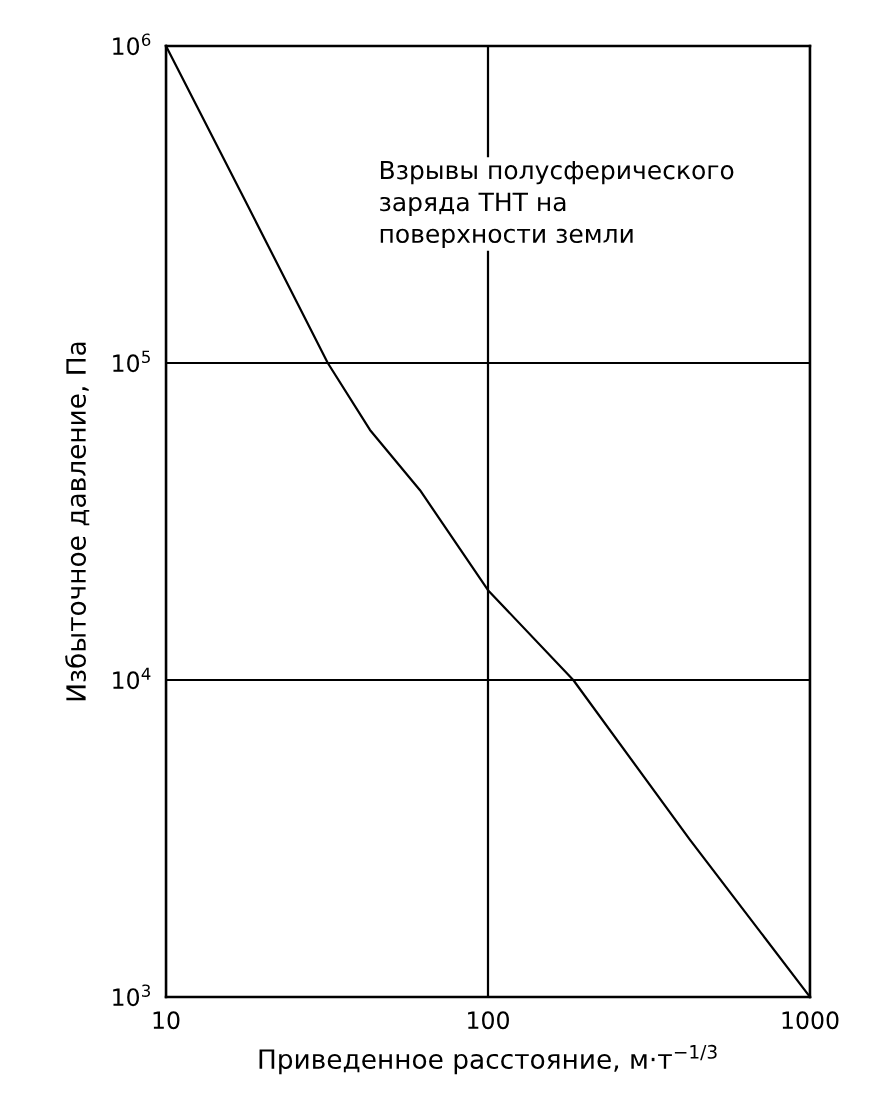 Image resolution: width=870 pixels, height=1112 pixels. I want to click on x-tick-label: 100, so click(488, 1020).